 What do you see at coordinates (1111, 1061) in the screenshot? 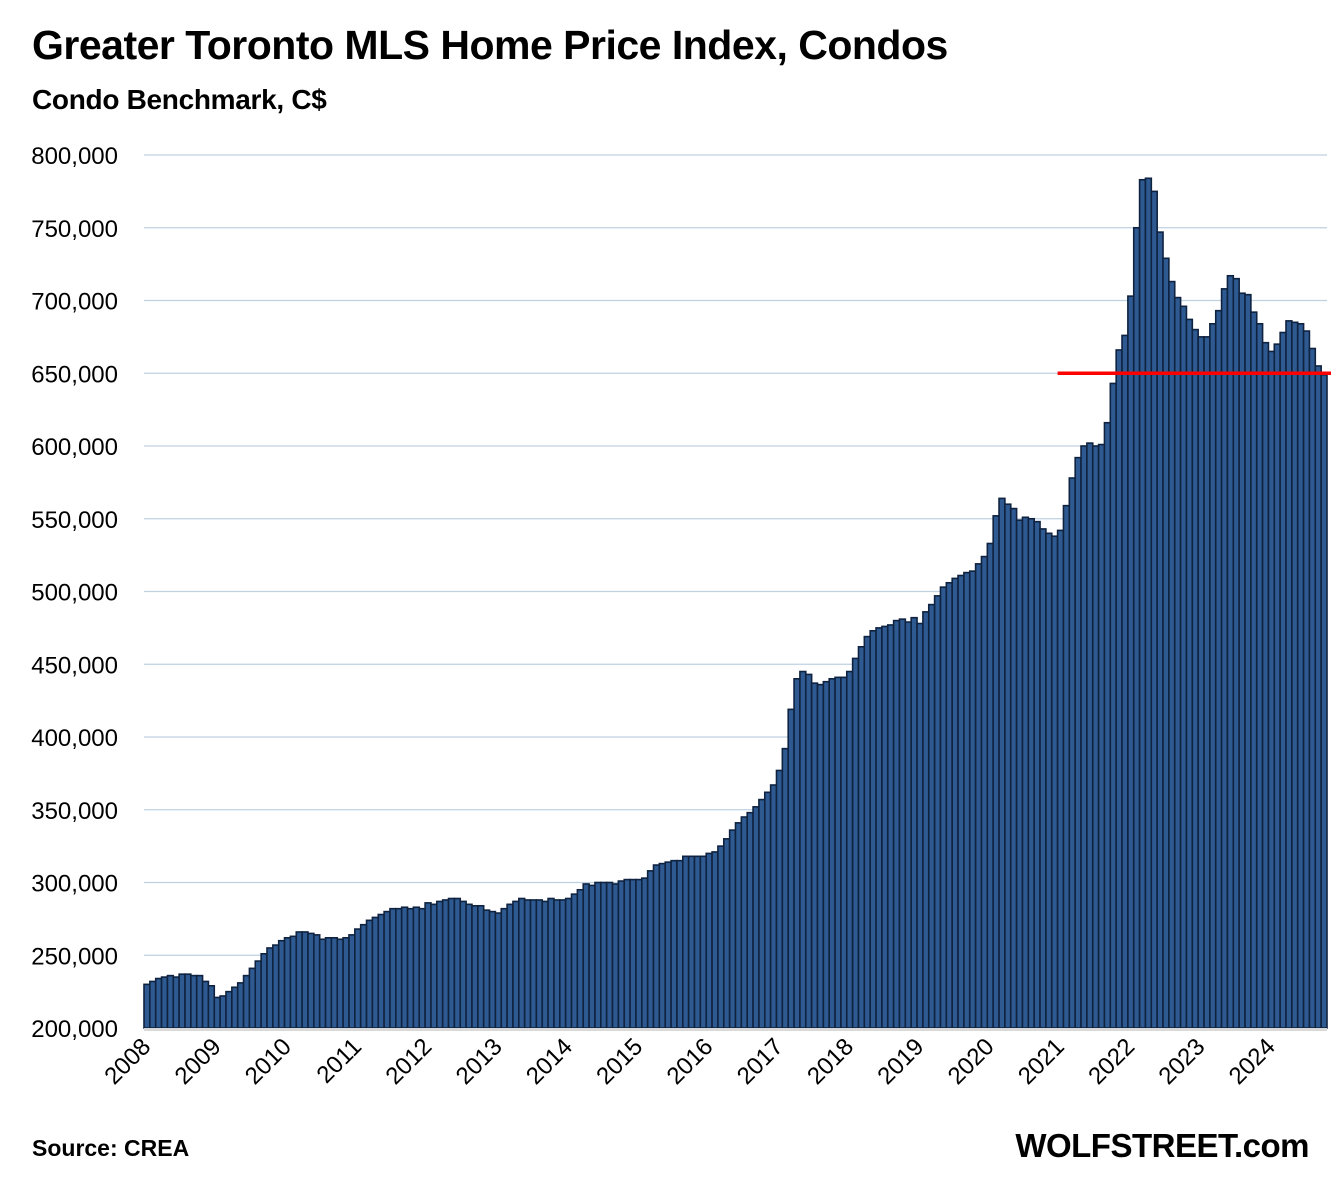
I see `x-tick-label: 2022` at bounding box center [1111, 1061].